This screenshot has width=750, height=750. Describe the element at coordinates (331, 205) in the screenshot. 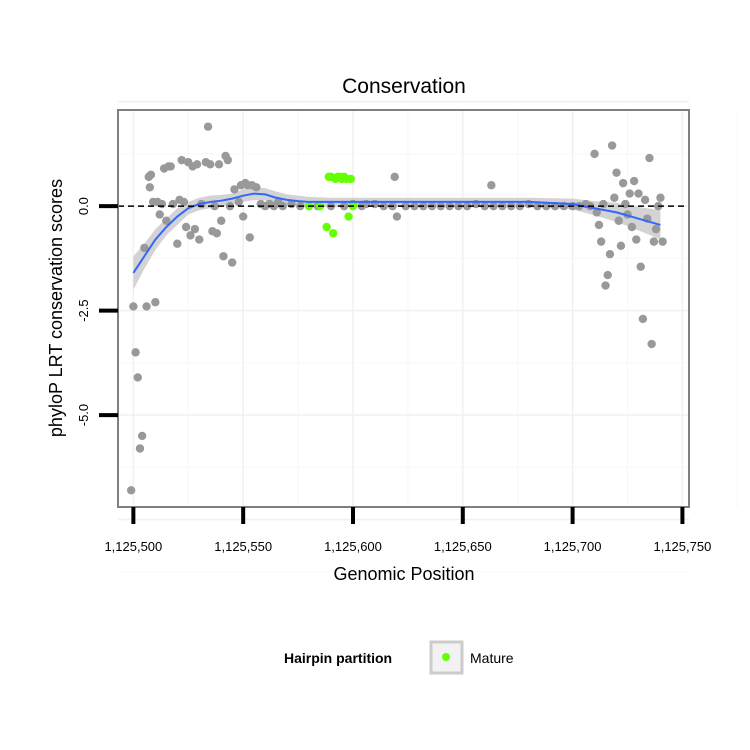

I see `series-mature` at that location.